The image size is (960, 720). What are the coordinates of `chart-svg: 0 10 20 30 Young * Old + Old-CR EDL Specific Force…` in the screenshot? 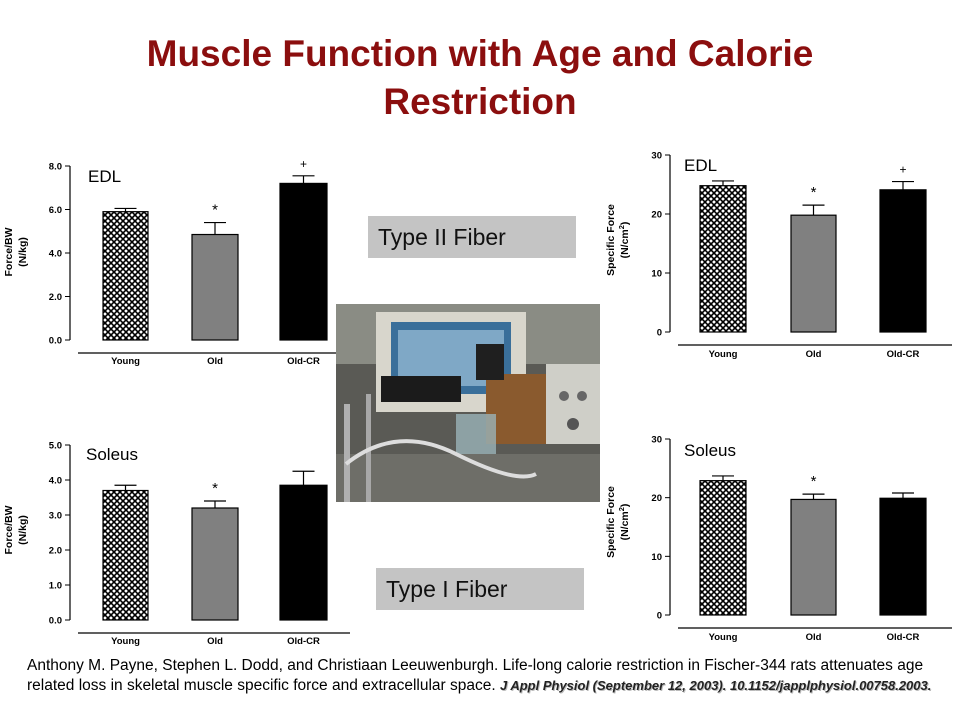 It's located at (778, 255).